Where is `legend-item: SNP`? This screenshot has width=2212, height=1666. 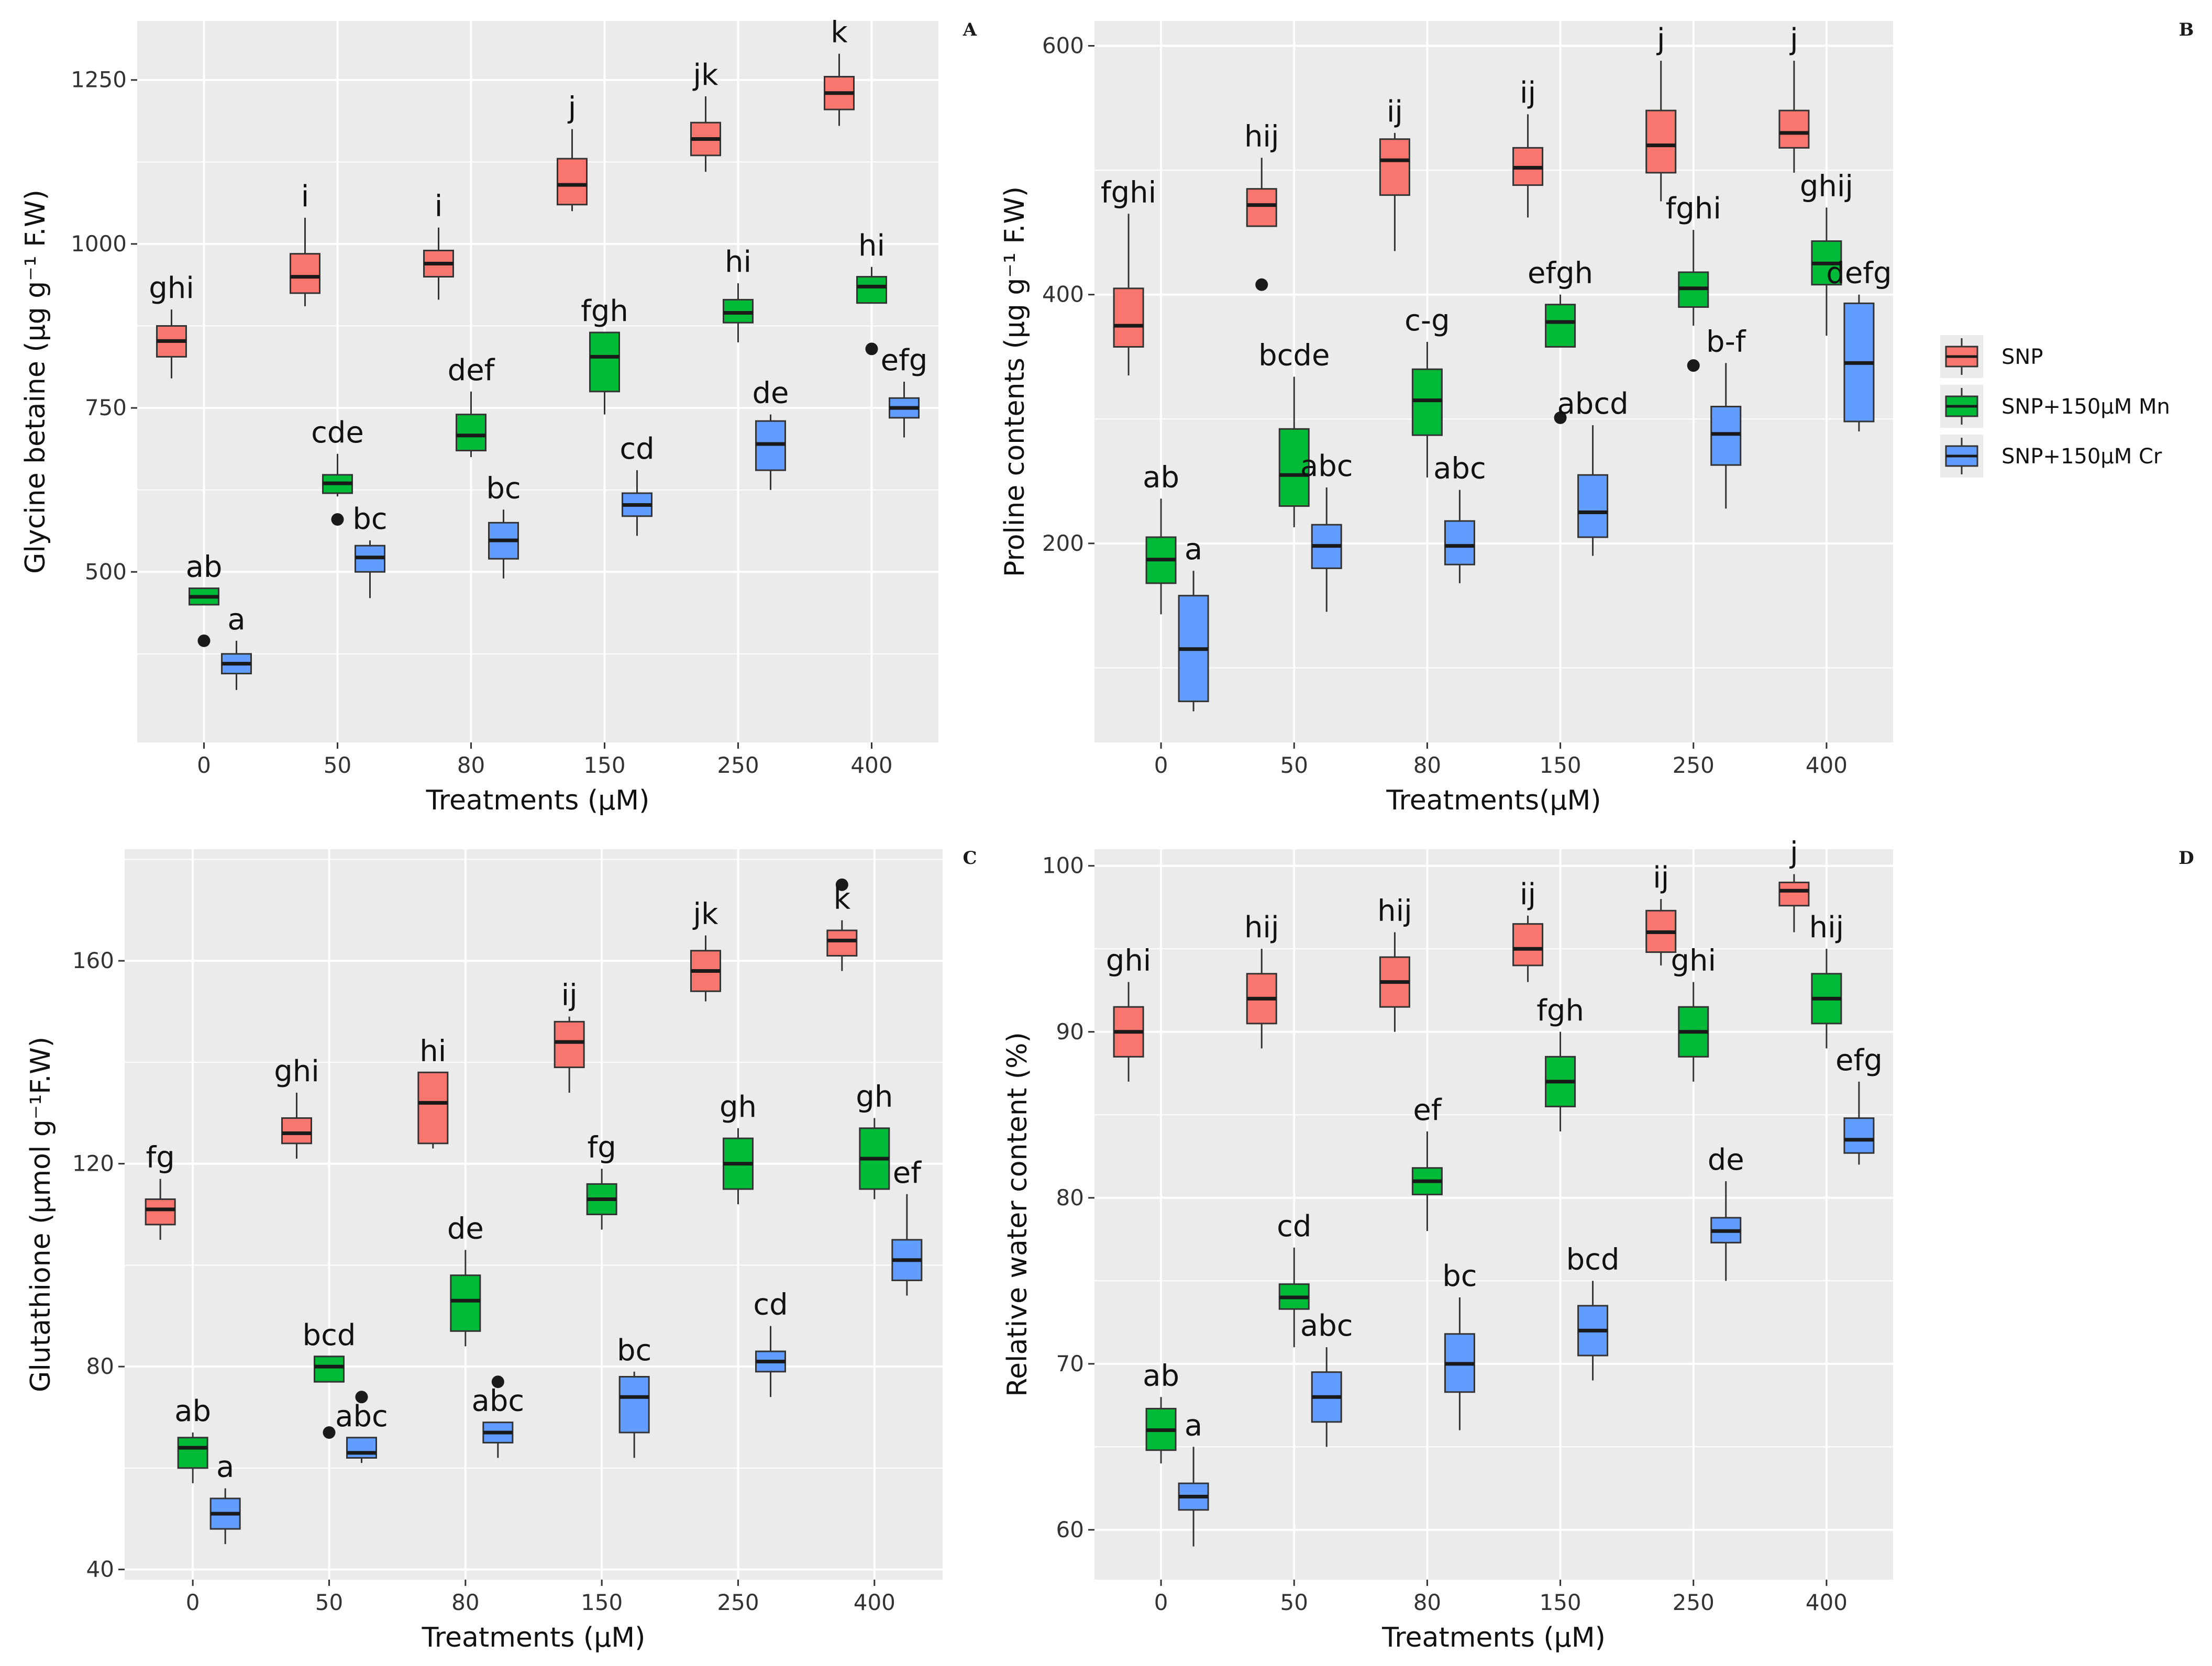 legend-item: SNP is located at coordinates (1991, 356).